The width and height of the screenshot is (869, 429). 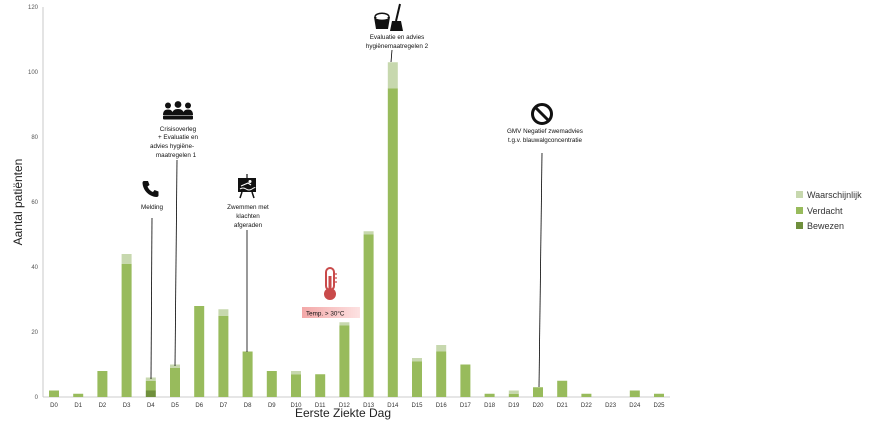 I want to click on y-tick-labels: 0 20 40 60 80 100 120, so click(x=33, y=203).